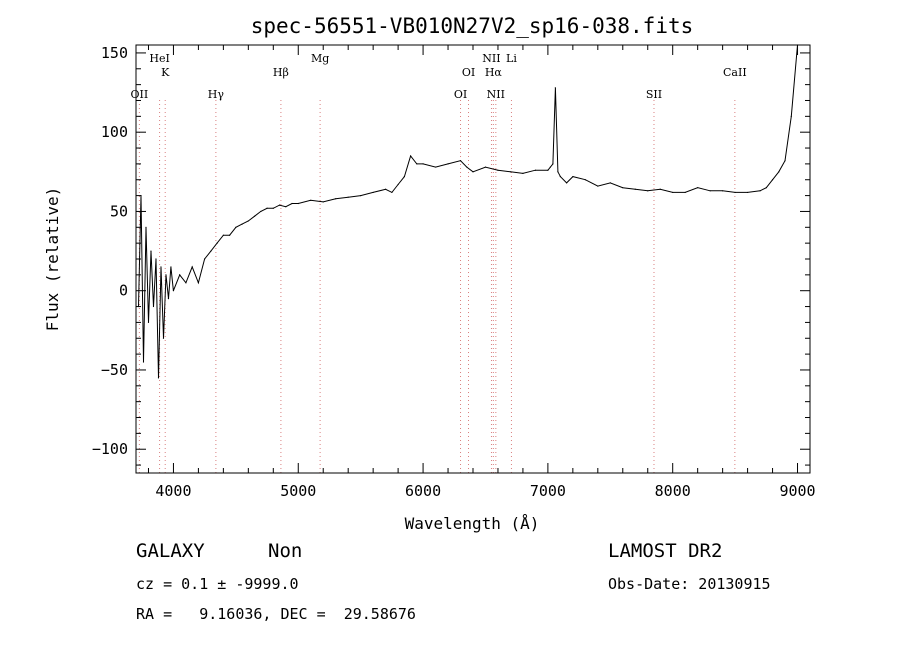 This screenshot has width=900, height=650. I want to click on x-tick-label: 5000, so click(298, 491).